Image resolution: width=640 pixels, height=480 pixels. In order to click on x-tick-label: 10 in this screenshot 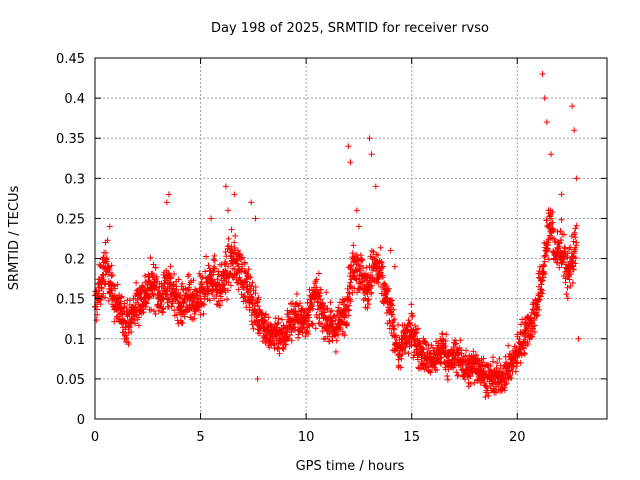, I will do `click(306, 437)`.